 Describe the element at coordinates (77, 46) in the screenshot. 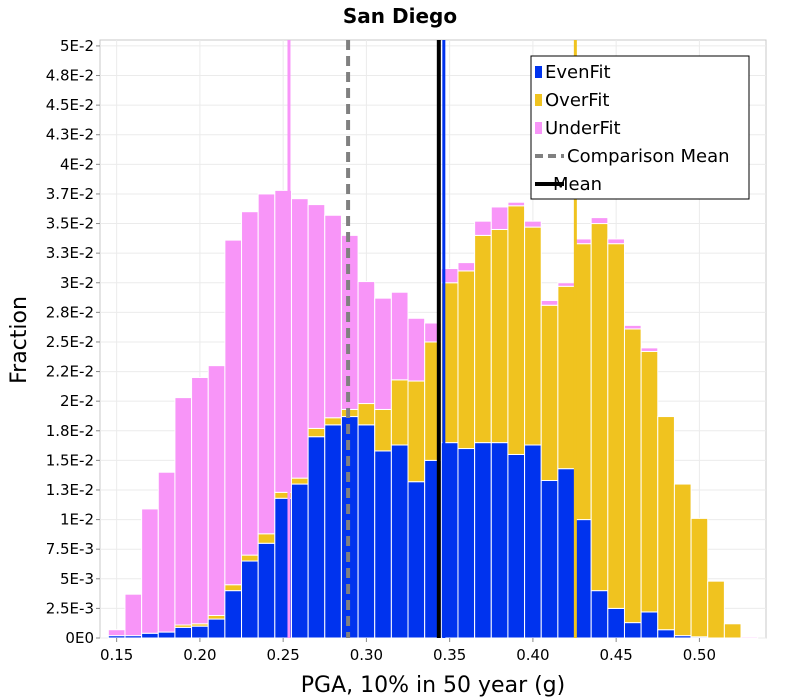

I see `y-tick-label: 5E-2` at that location.